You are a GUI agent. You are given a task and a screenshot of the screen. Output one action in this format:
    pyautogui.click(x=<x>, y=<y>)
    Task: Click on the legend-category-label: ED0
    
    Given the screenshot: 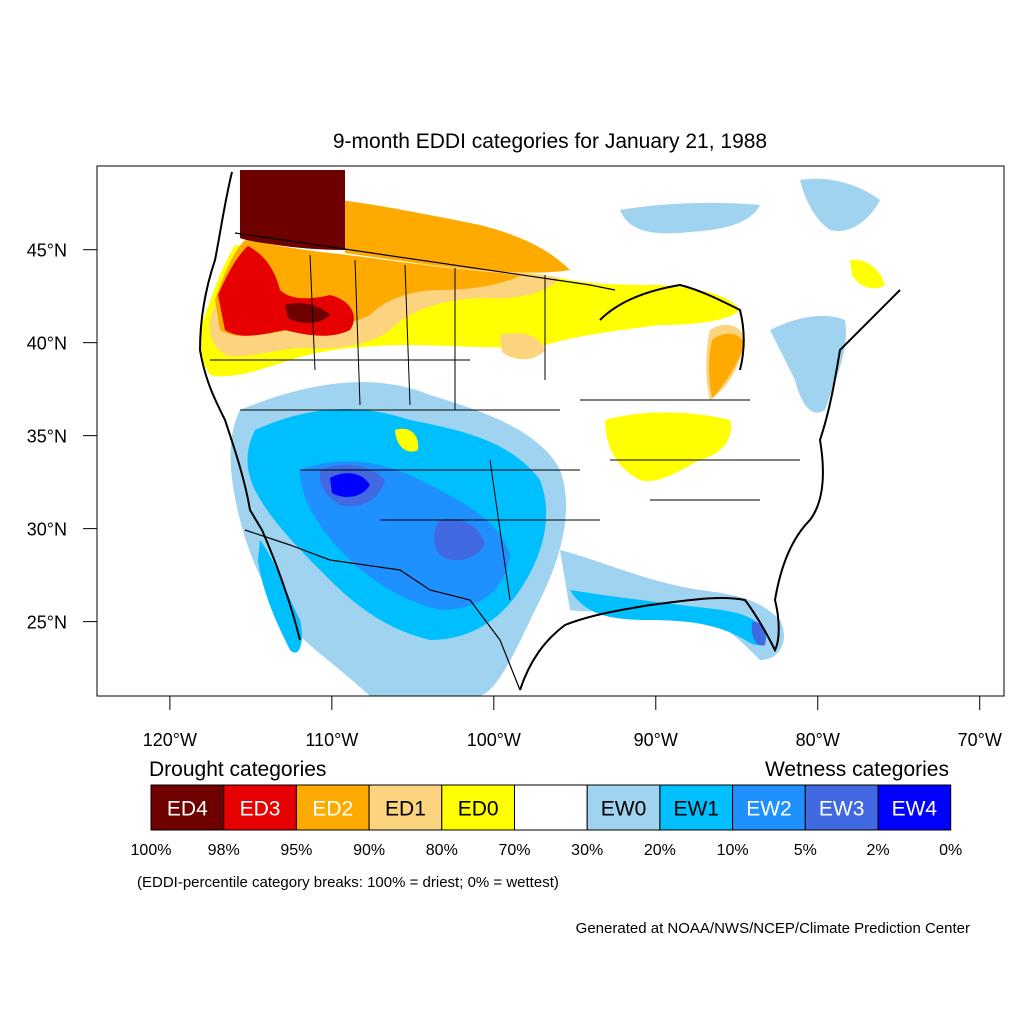 What is the action you would take?
    pyautogui.click(x=478, y=809)
    